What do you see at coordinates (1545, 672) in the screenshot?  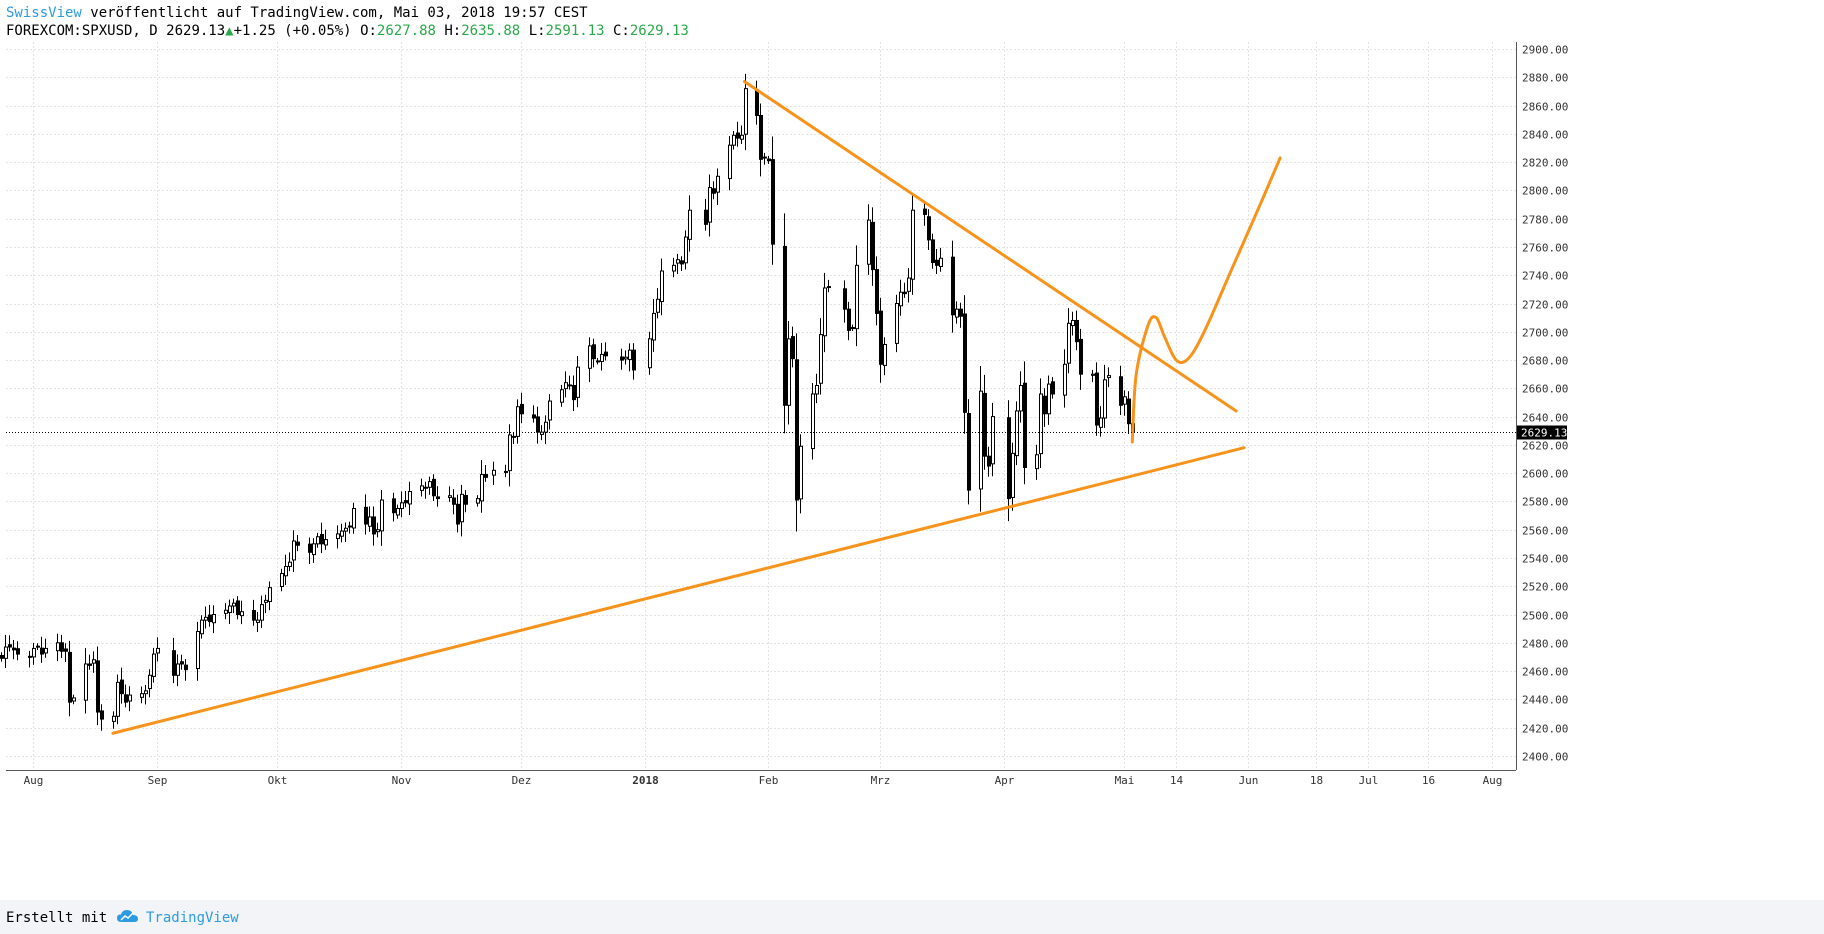 I see `y-tick-label: 2460.00` at bounding box center [1545, 672].